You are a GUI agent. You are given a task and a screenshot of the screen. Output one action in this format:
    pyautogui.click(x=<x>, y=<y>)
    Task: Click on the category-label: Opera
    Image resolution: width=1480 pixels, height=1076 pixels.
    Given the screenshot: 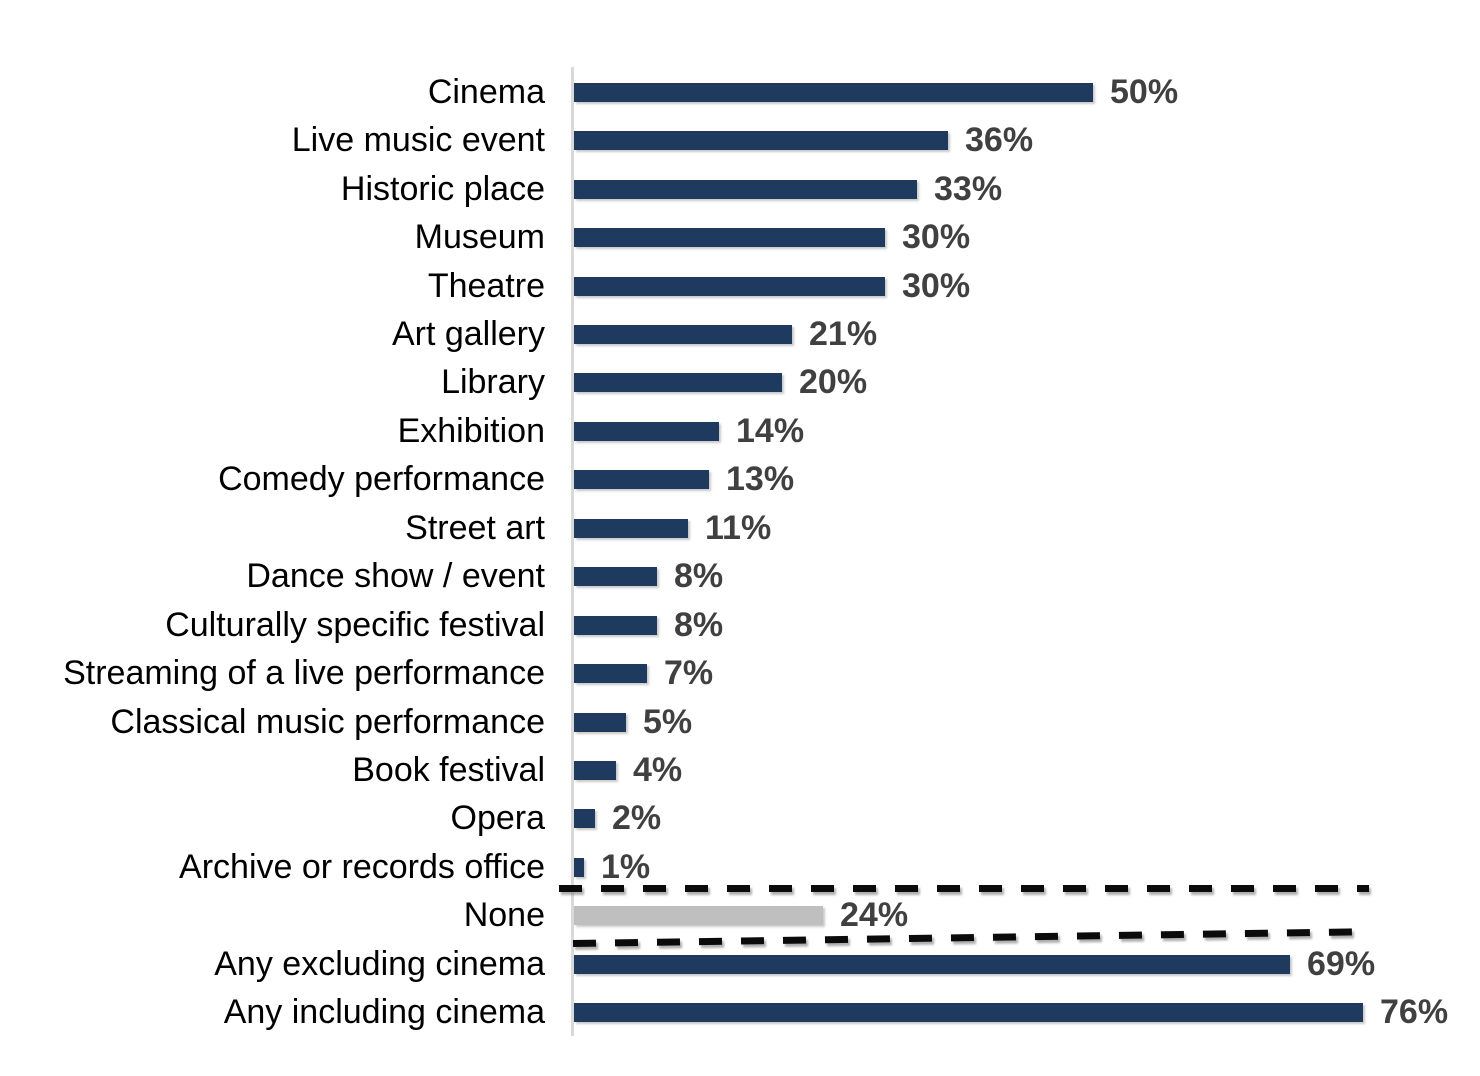 What is the action you would take?
    pyautogui.click(x=498, y=818)
    